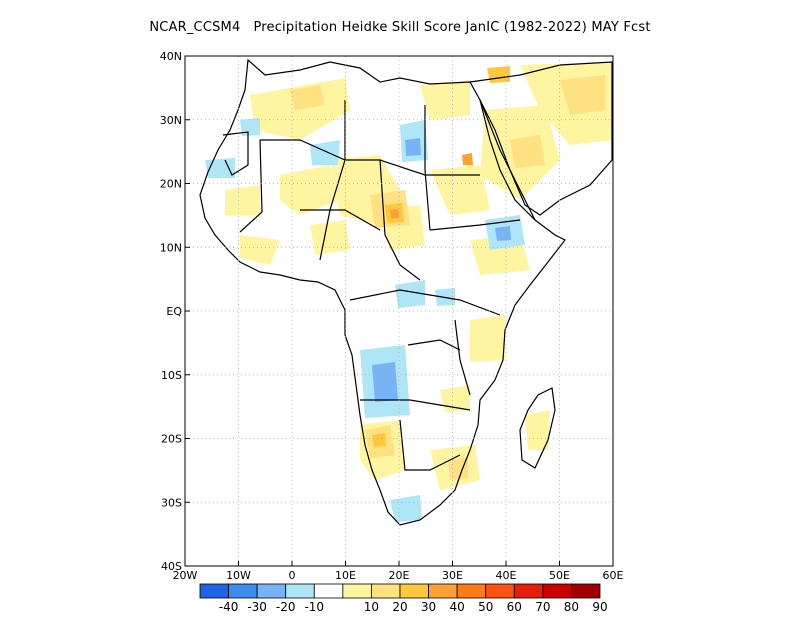 This screenshot has width=800, height=618. I want to click on y-tick-label: EQ, so click(174, 311).